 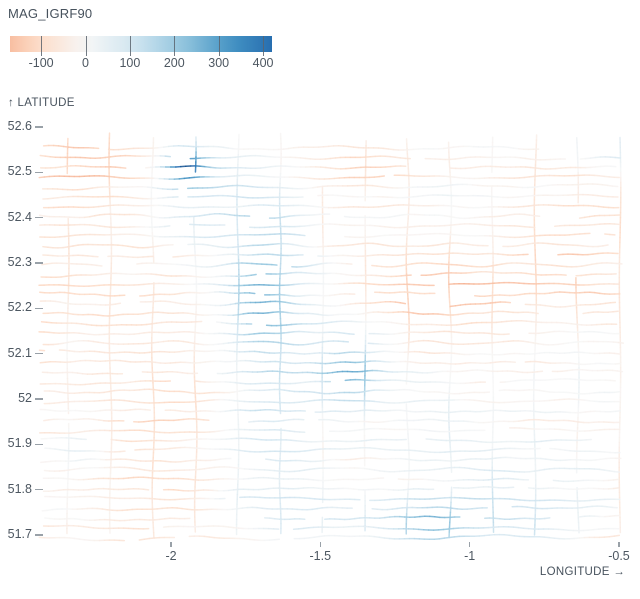 What do you see at coordinates (25, 398) in the screenshot?
I see `y-tick-label: 52` at bounding box center [25, 398].